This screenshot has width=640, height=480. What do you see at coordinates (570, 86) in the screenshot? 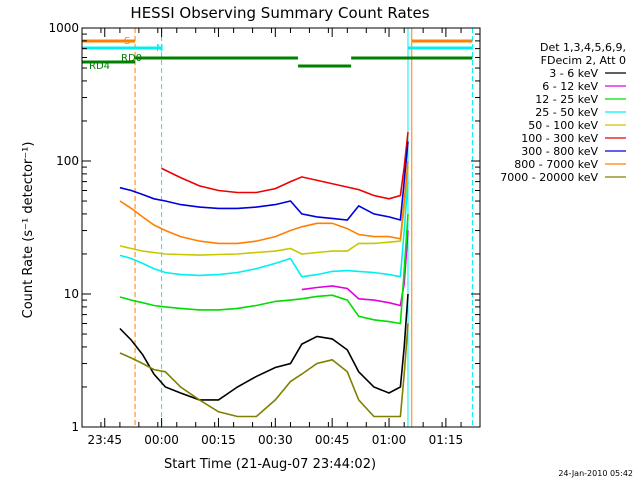
I see `legend-label: 6 - 12 keV` at bounding box center [570, 86].